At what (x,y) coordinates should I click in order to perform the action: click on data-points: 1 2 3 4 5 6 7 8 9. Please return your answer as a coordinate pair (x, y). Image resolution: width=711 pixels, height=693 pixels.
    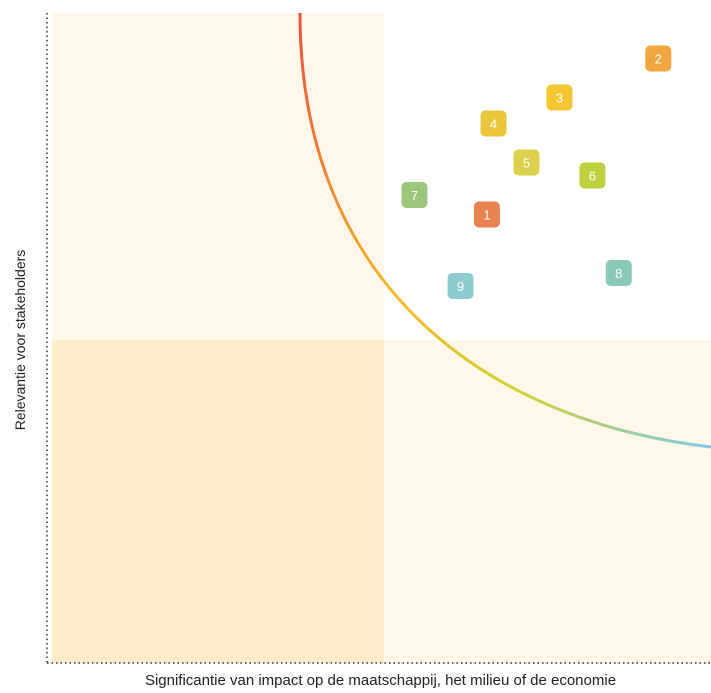
    Looking at the image, I should click on (536, 172).